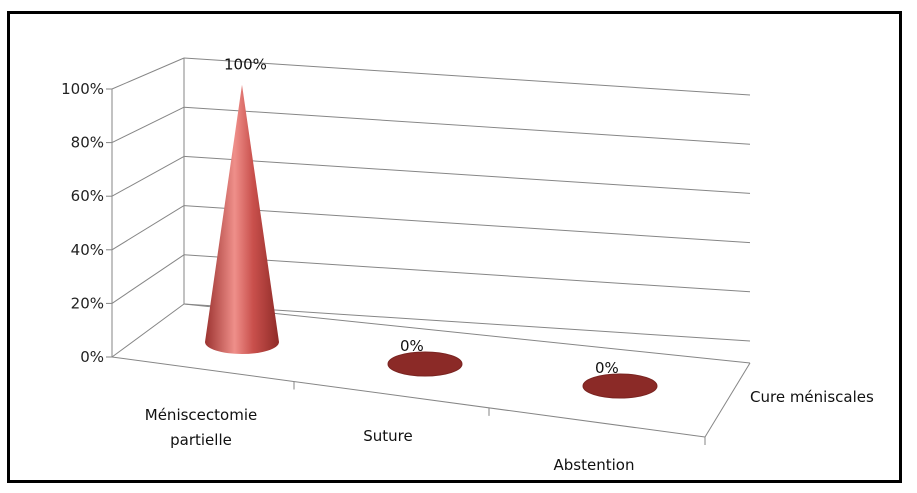 The width and height of the screenshot is (917, 493). Describe the element at coordinates (812, 397) in the screenshot. I see `depth-axis-label: Cure méniscales` at that location.